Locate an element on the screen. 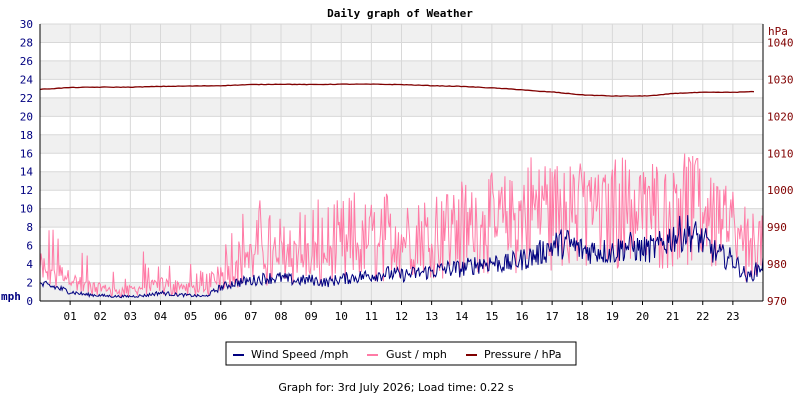 Image resolution: width=800 pixels, height=400 pixels. right-tick-label: 1020 is located at coordinates (780, 116).